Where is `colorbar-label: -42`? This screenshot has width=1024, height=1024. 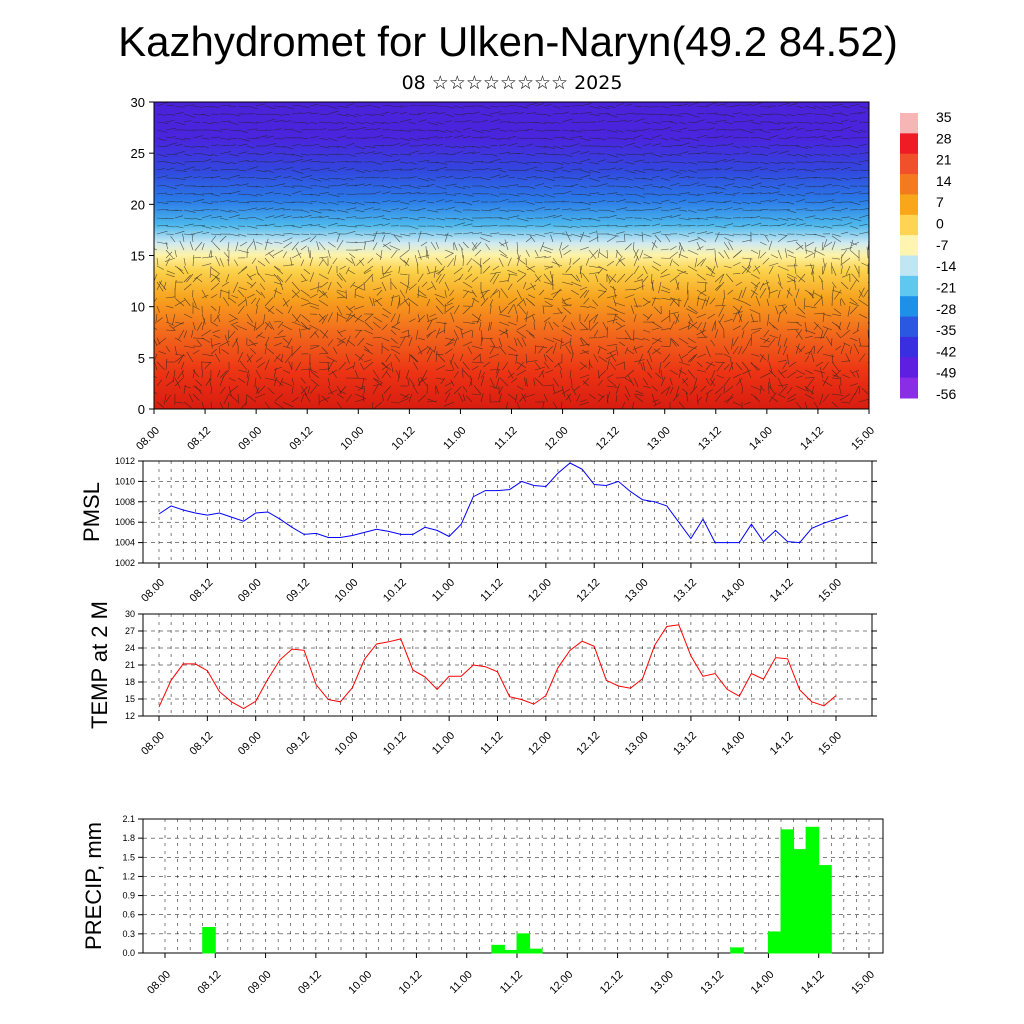
colorbar-label: -42 is located at coordinates (946, 351).